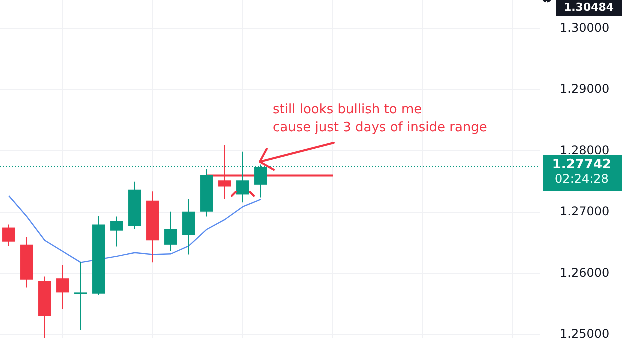 Image resolution: width=625 pixels, height=338 pixels. Describe the element at coordinates (380, 128) in the screenshot. I see `annotation: cause just 3 days of inside range` at that location.